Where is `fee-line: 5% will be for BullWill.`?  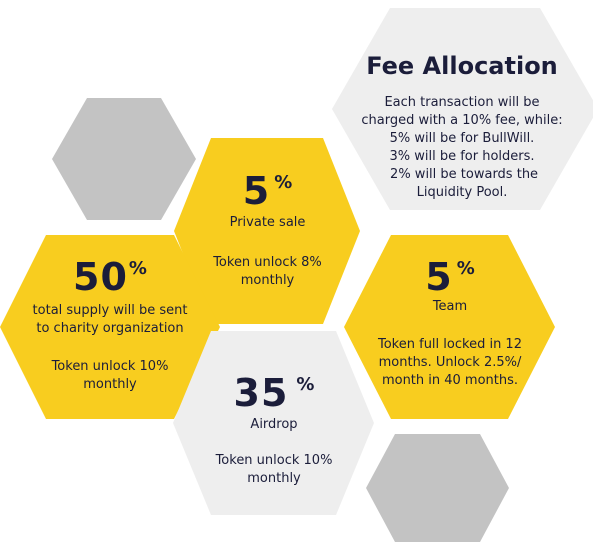 fee-line: 5% will be for BullWill. is located at coordinates (462, 138).